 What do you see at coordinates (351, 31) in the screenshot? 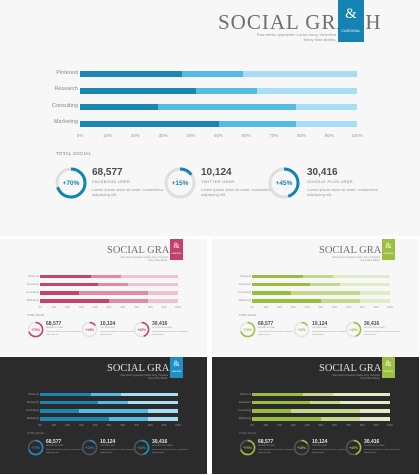
I see `badge-name: CARDINAL` at bounding box center [351, 31].